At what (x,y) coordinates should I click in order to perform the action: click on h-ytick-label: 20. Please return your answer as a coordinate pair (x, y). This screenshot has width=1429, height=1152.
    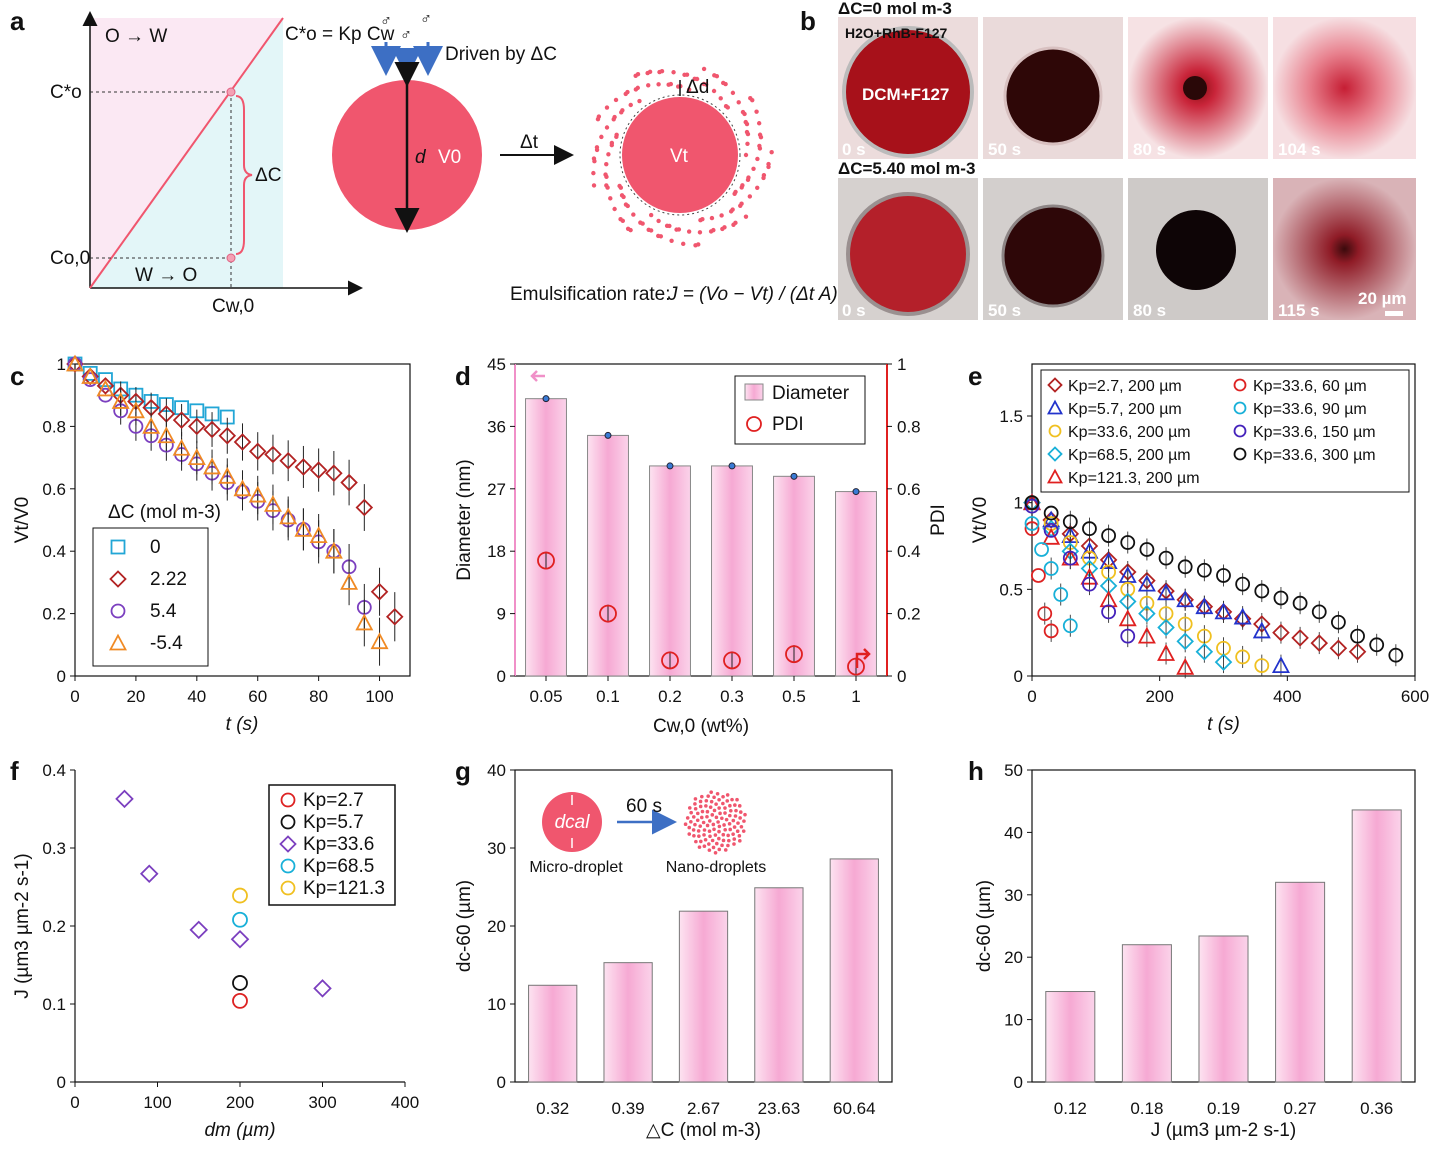
    Looking at the image, I should click on (1013, 957).